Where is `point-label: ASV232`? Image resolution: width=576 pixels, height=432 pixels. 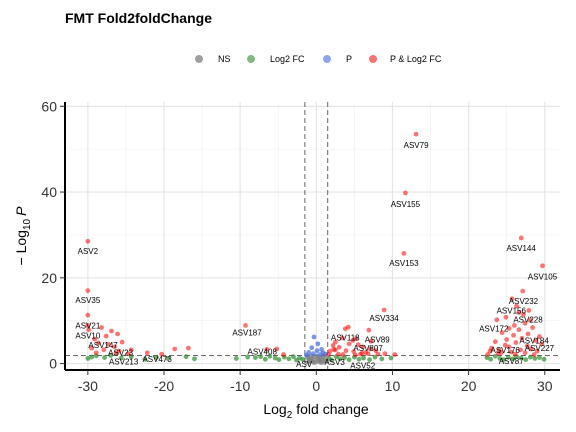 point-label: ASV232 is located at coordinates (524, 301).